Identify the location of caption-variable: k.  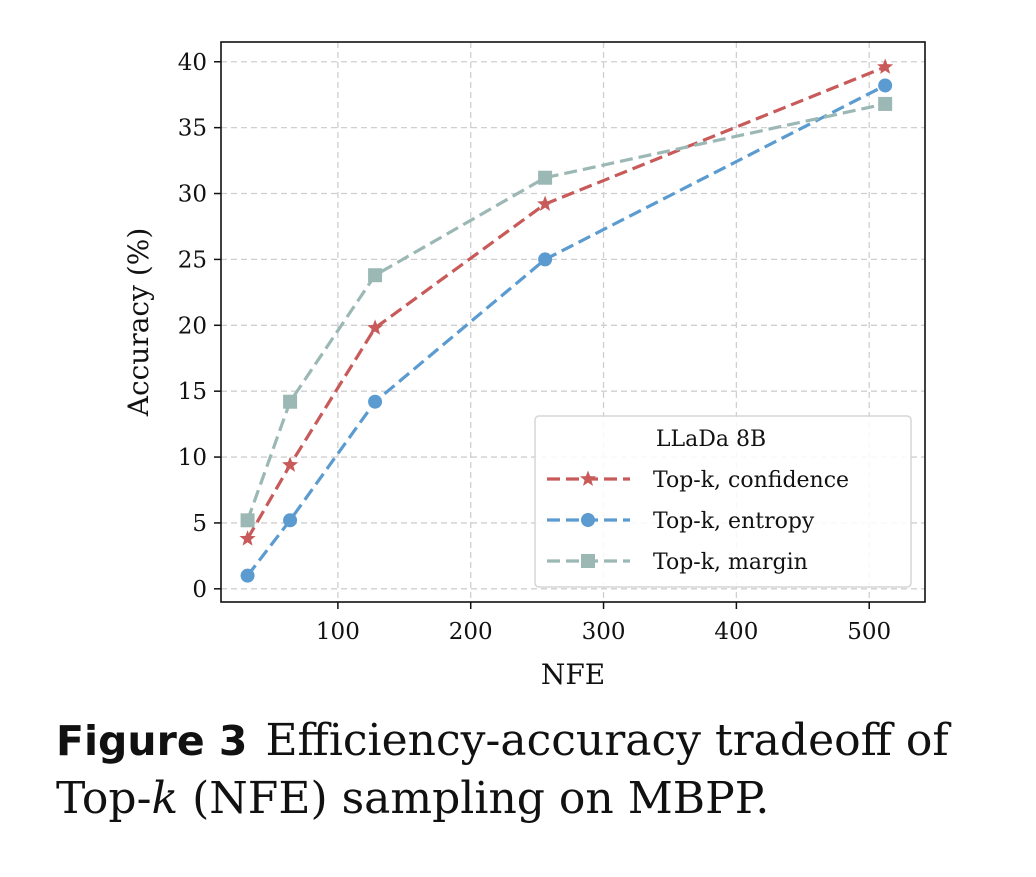
(165, 798).